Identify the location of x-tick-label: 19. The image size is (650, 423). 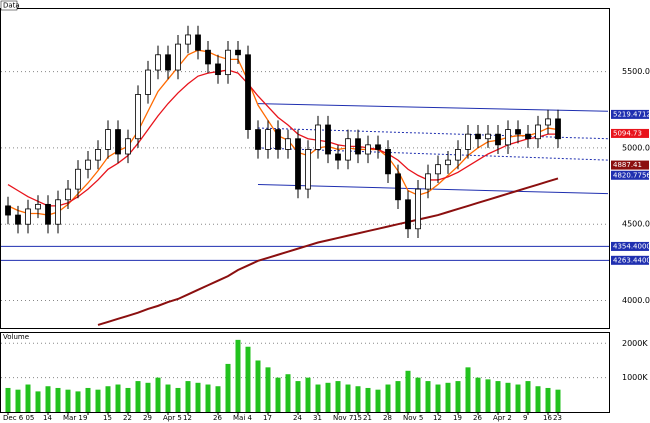
(457, 418).